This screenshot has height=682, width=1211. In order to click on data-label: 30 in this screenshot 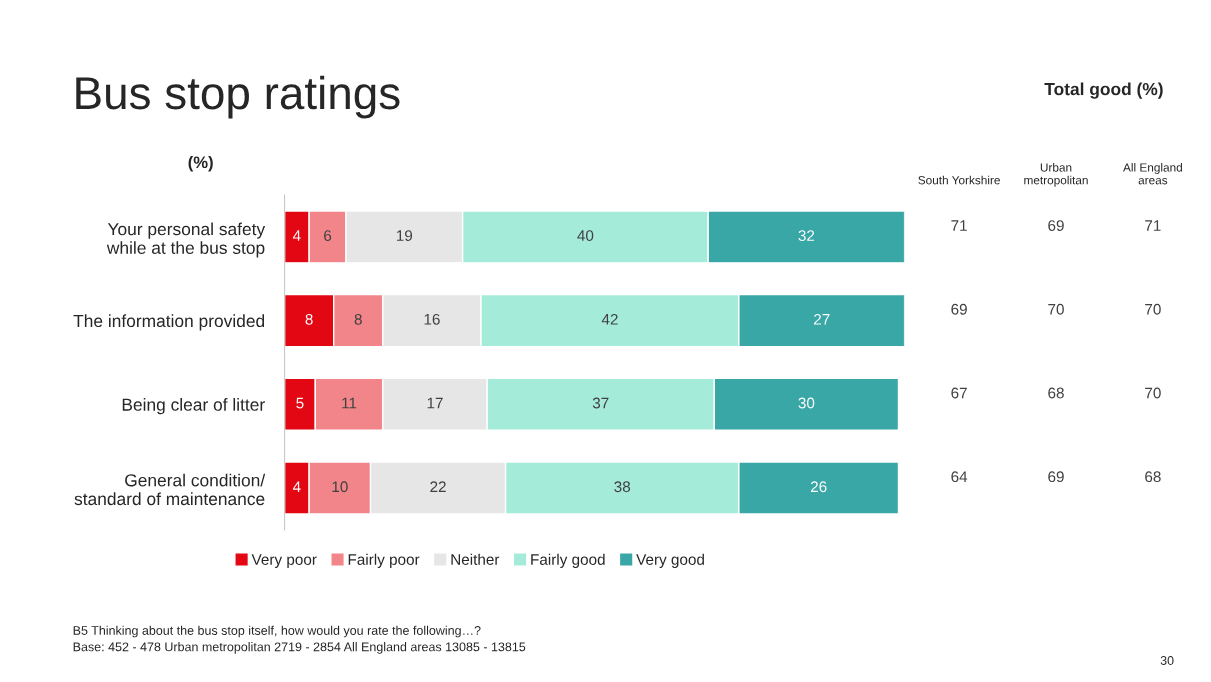, I will do `click(806, 403)`.